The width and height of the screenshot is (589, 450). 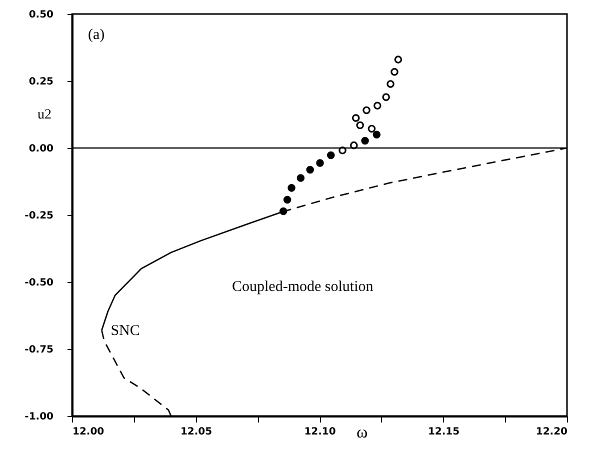 I want to click on y-tick-label: 0.50, so click(x=41, y=15).